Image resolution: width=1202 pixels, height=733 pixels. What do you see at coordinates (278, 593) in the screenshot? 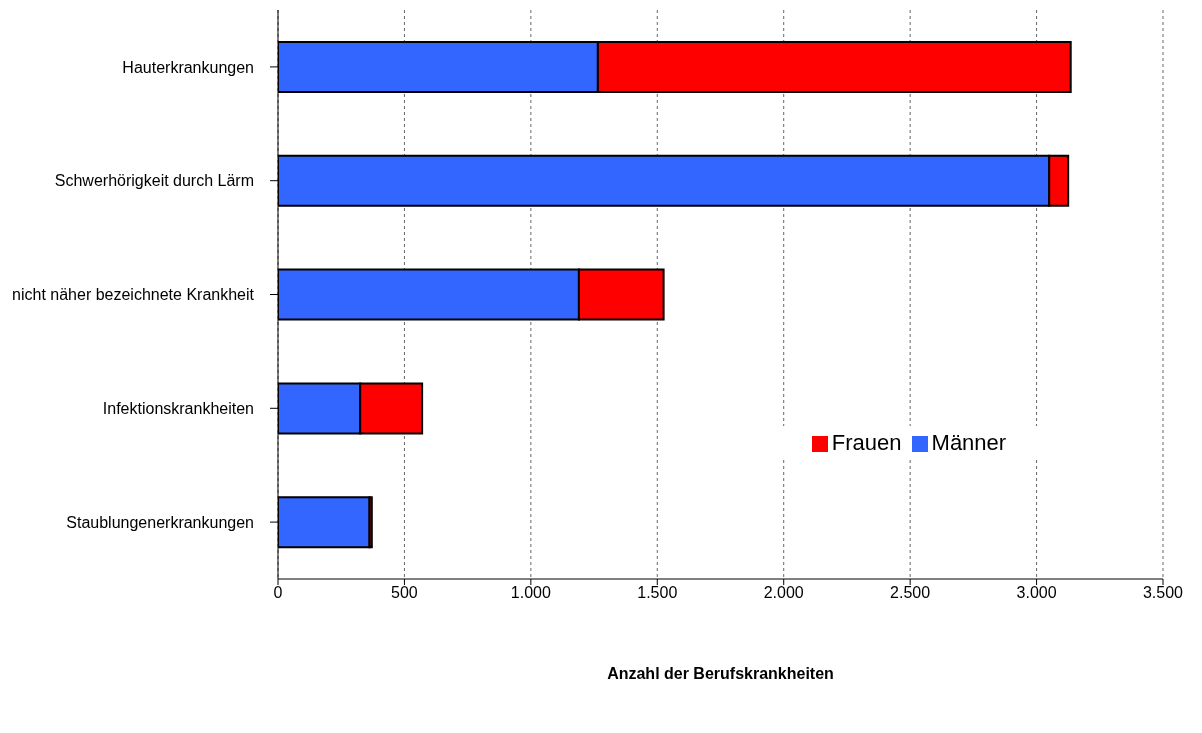
I see `x-tick-label: 0` at bounding box center [278, 593].